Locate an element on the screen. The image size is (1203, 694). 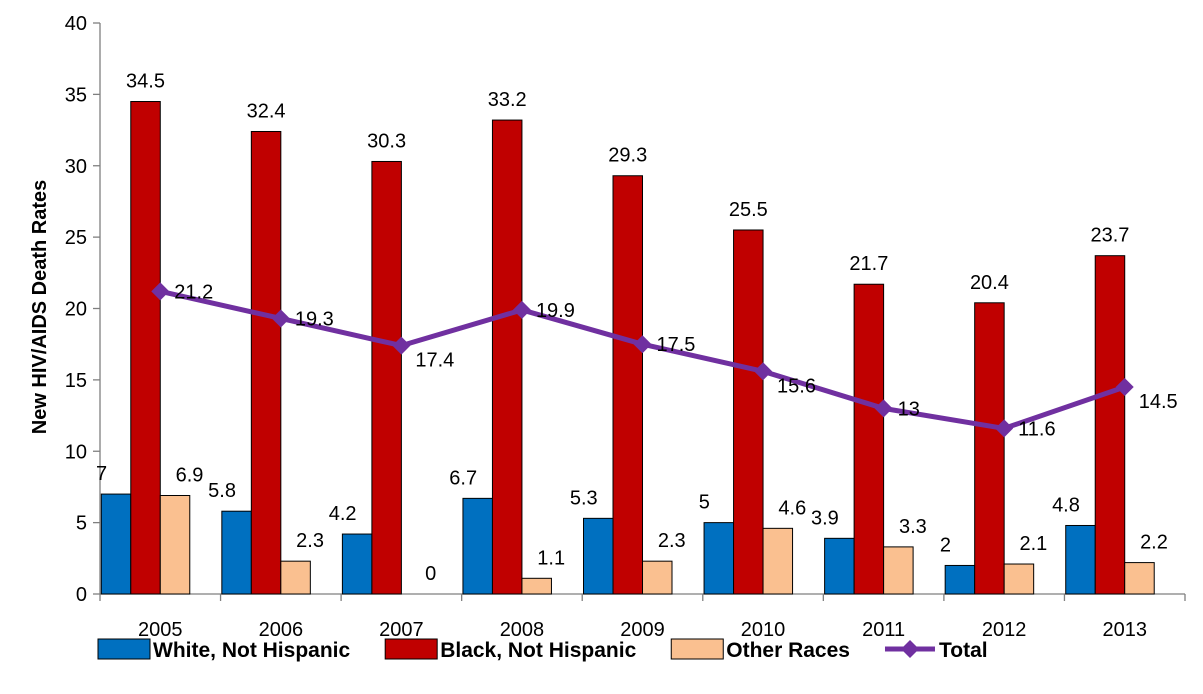
y-axis-title: New HIV/AIDS Death Rates is located at coordinates (40, 307).